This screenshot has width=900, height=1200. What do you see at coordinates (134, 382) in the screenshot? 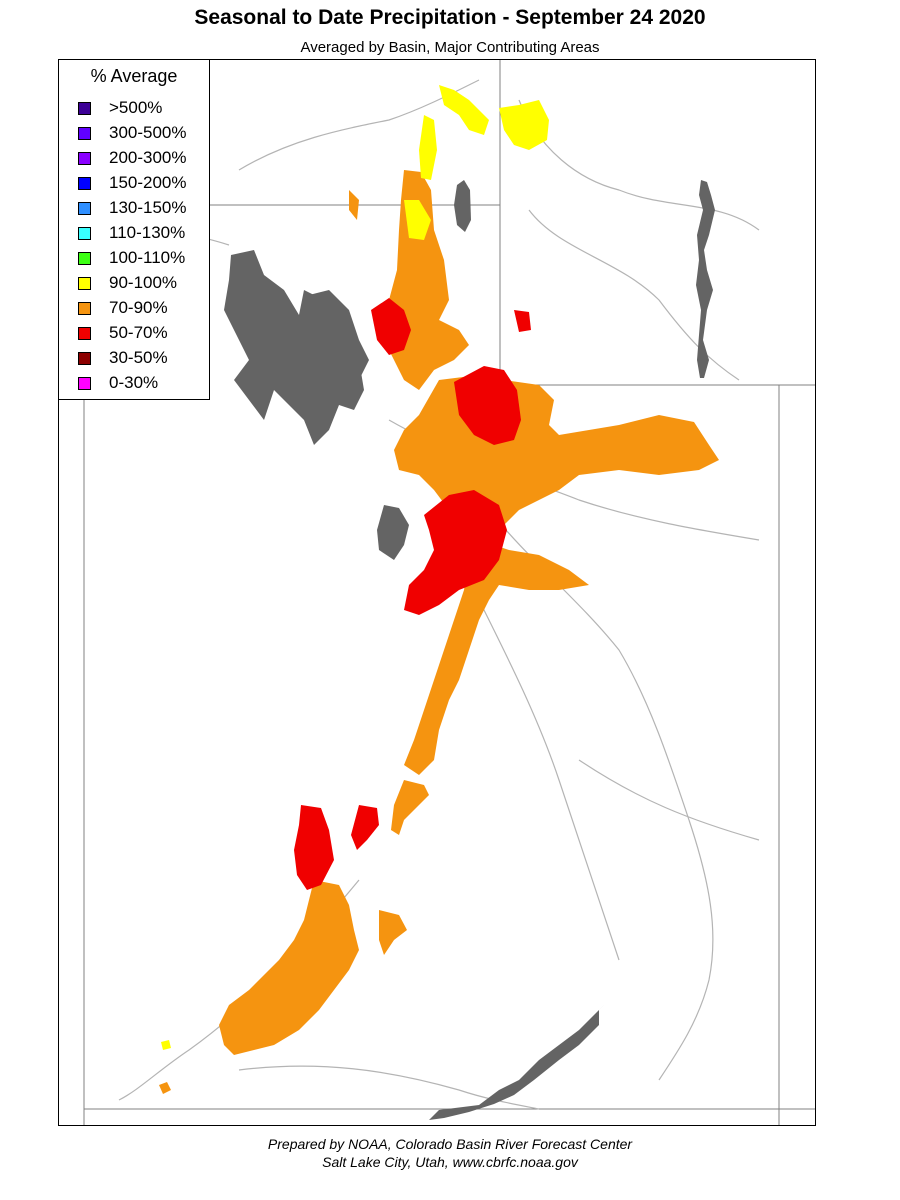
I see `legend-label: 0-30%` at bounding box center [134, 382].